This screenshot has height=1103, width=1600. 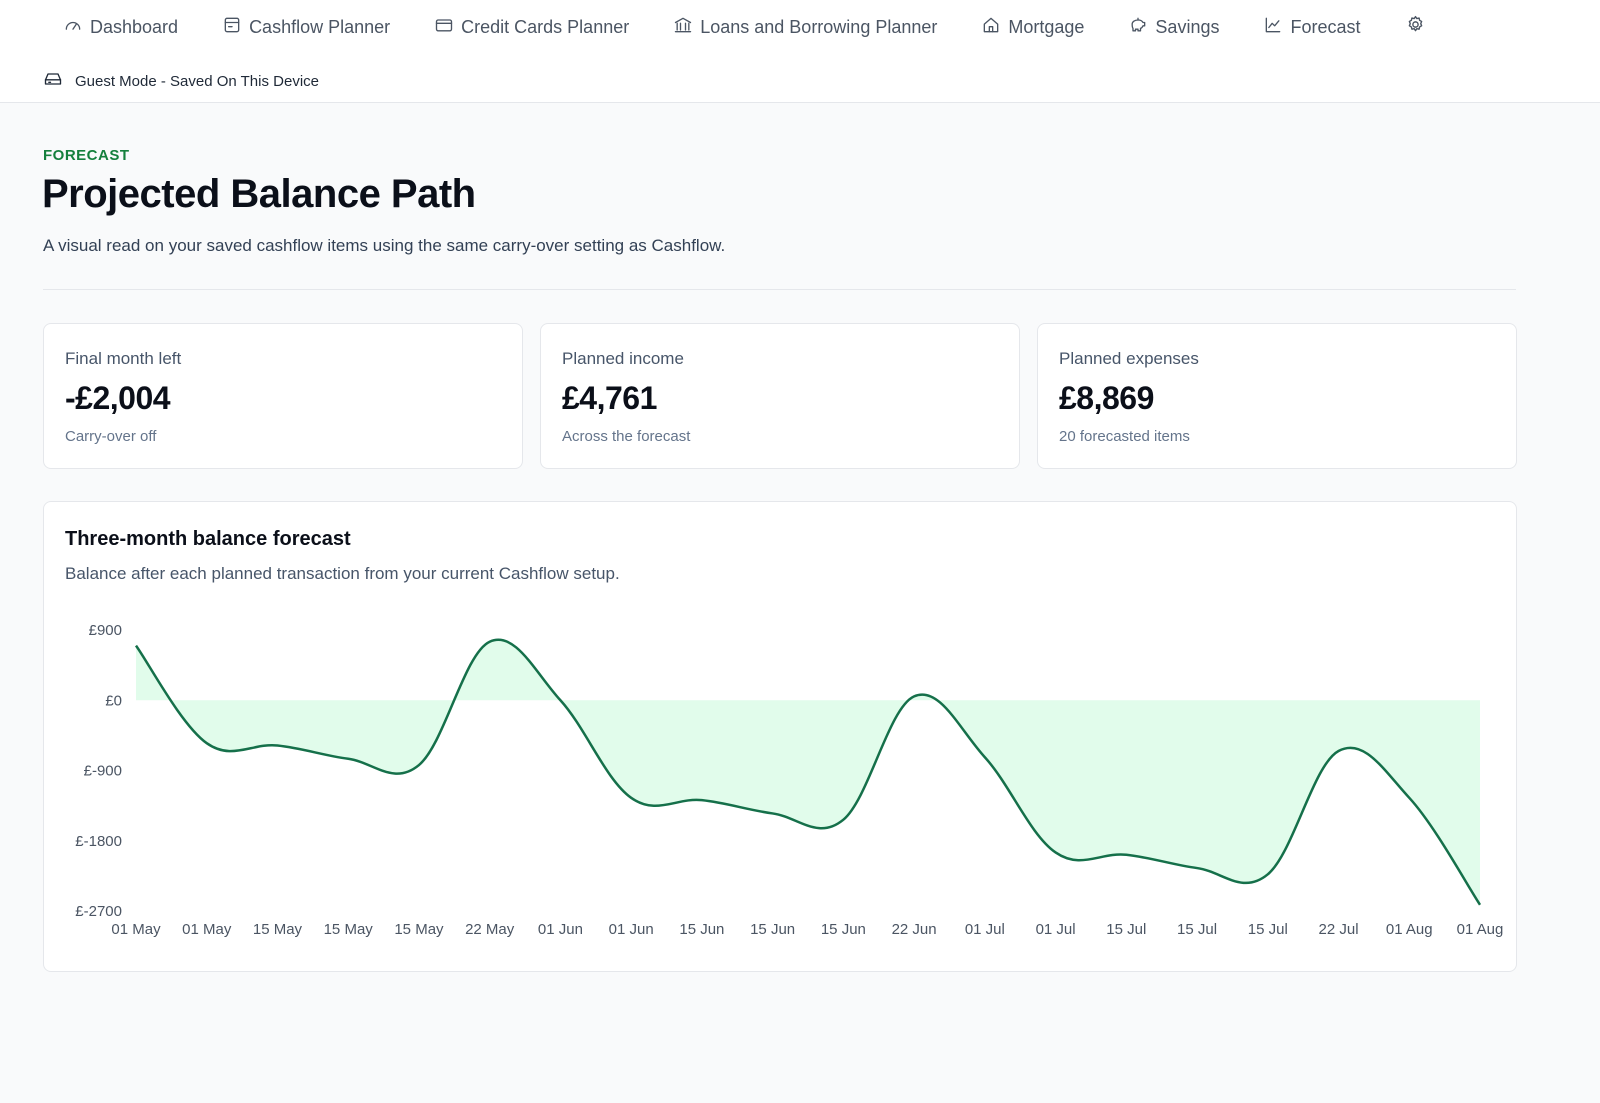 I want to click on gear-icon, so click(x=1415, y=27).